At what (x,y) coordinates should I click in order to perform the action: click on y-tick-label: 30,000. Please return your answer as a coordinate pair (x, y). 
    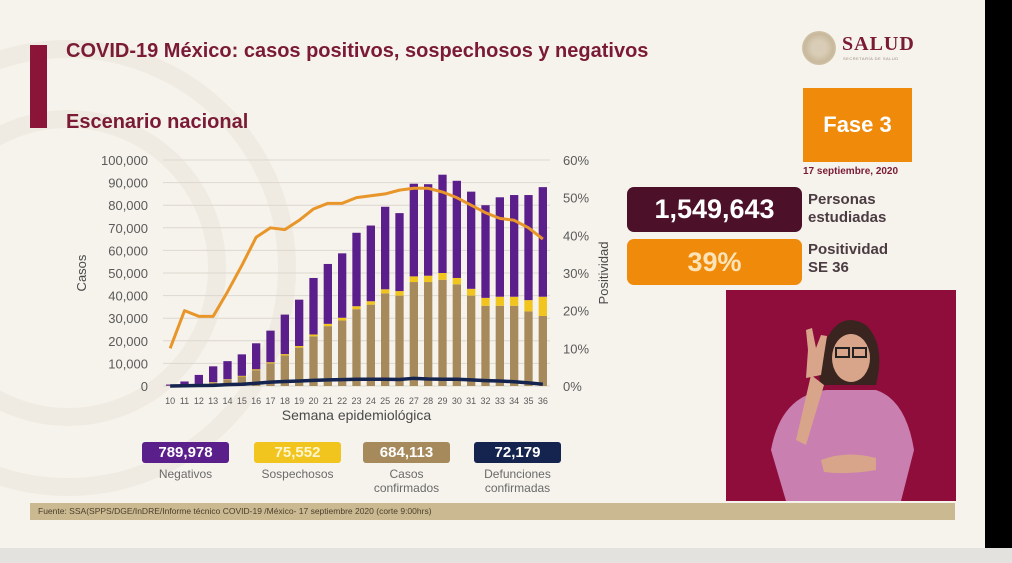
    Looking at the image, I should click on (128, 318).